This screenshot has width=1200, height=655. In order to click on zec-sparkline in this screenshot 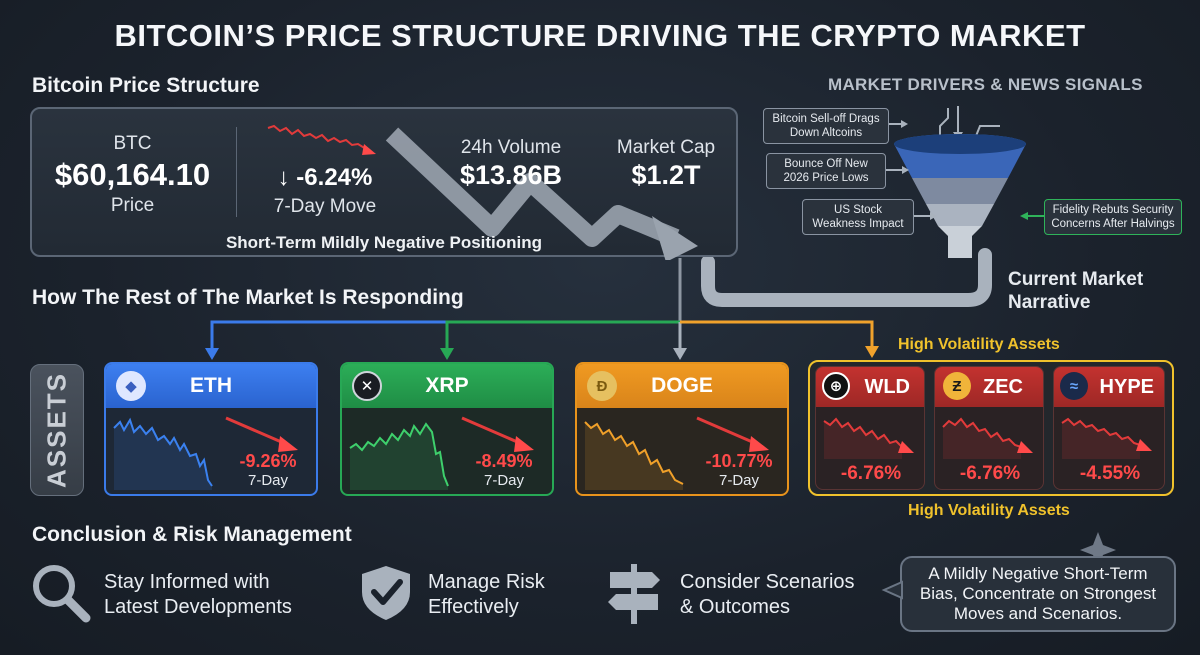, I will do `click(987, 438)`.